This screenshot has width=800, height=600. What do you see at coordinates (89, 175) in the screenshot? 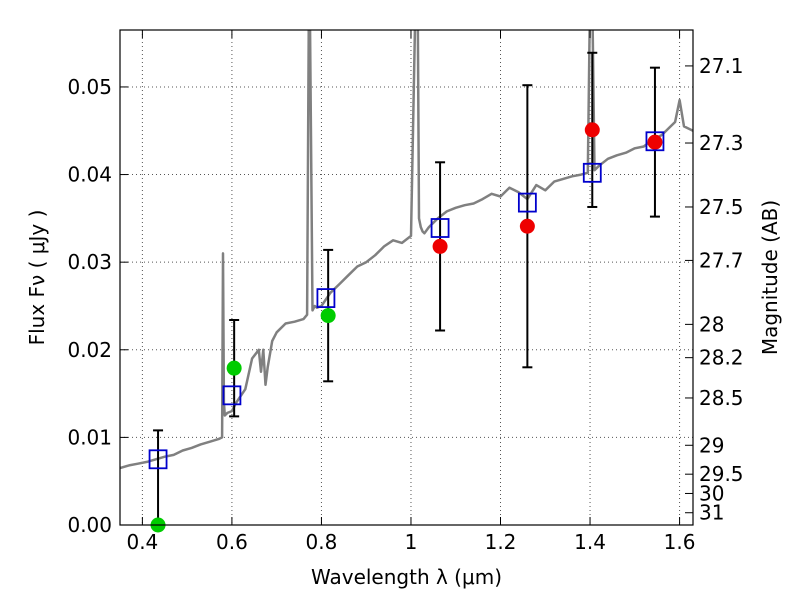
I see `y-tick-label: 0.04` at bounding box center [89, 175].